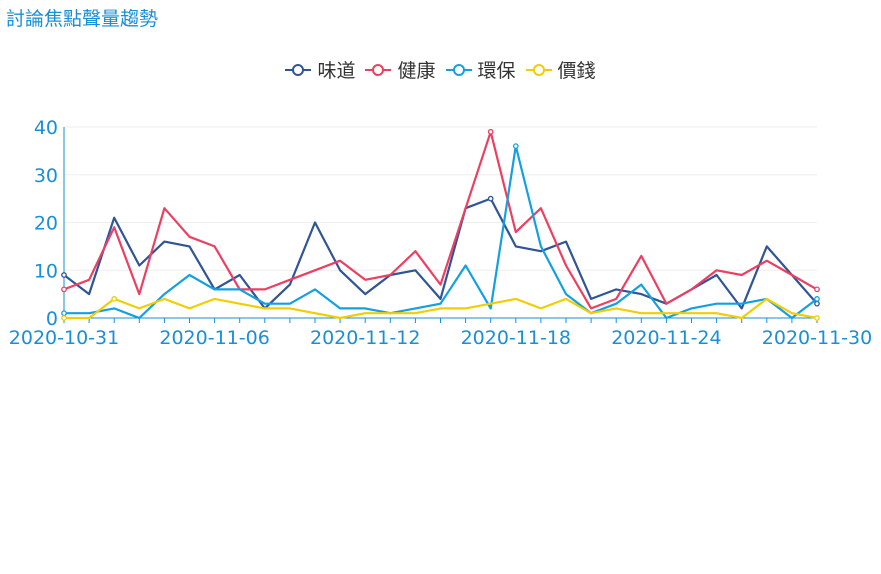 This screenshot has width=881, height=574. I want to click on legend-item-味道: 味道, so click(320, 69).